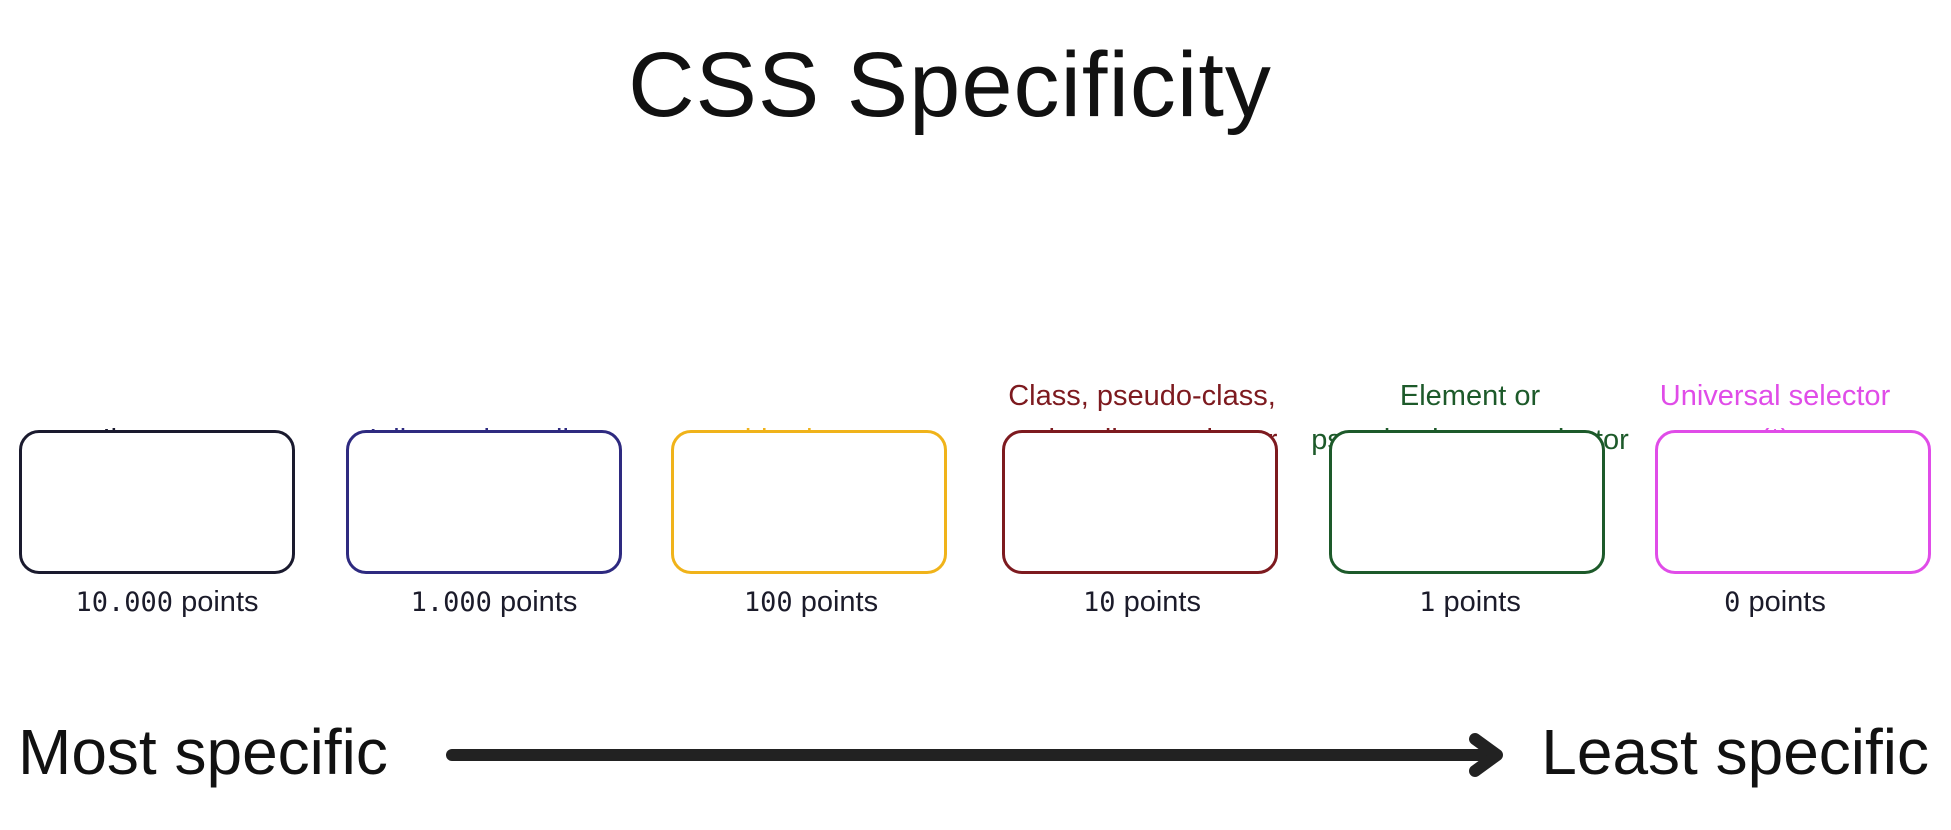 The image size is (1951, 830). Describe the element at coordinates (203, 752) in the screenshot. I see `most-specific-label: Most specific` at that location.